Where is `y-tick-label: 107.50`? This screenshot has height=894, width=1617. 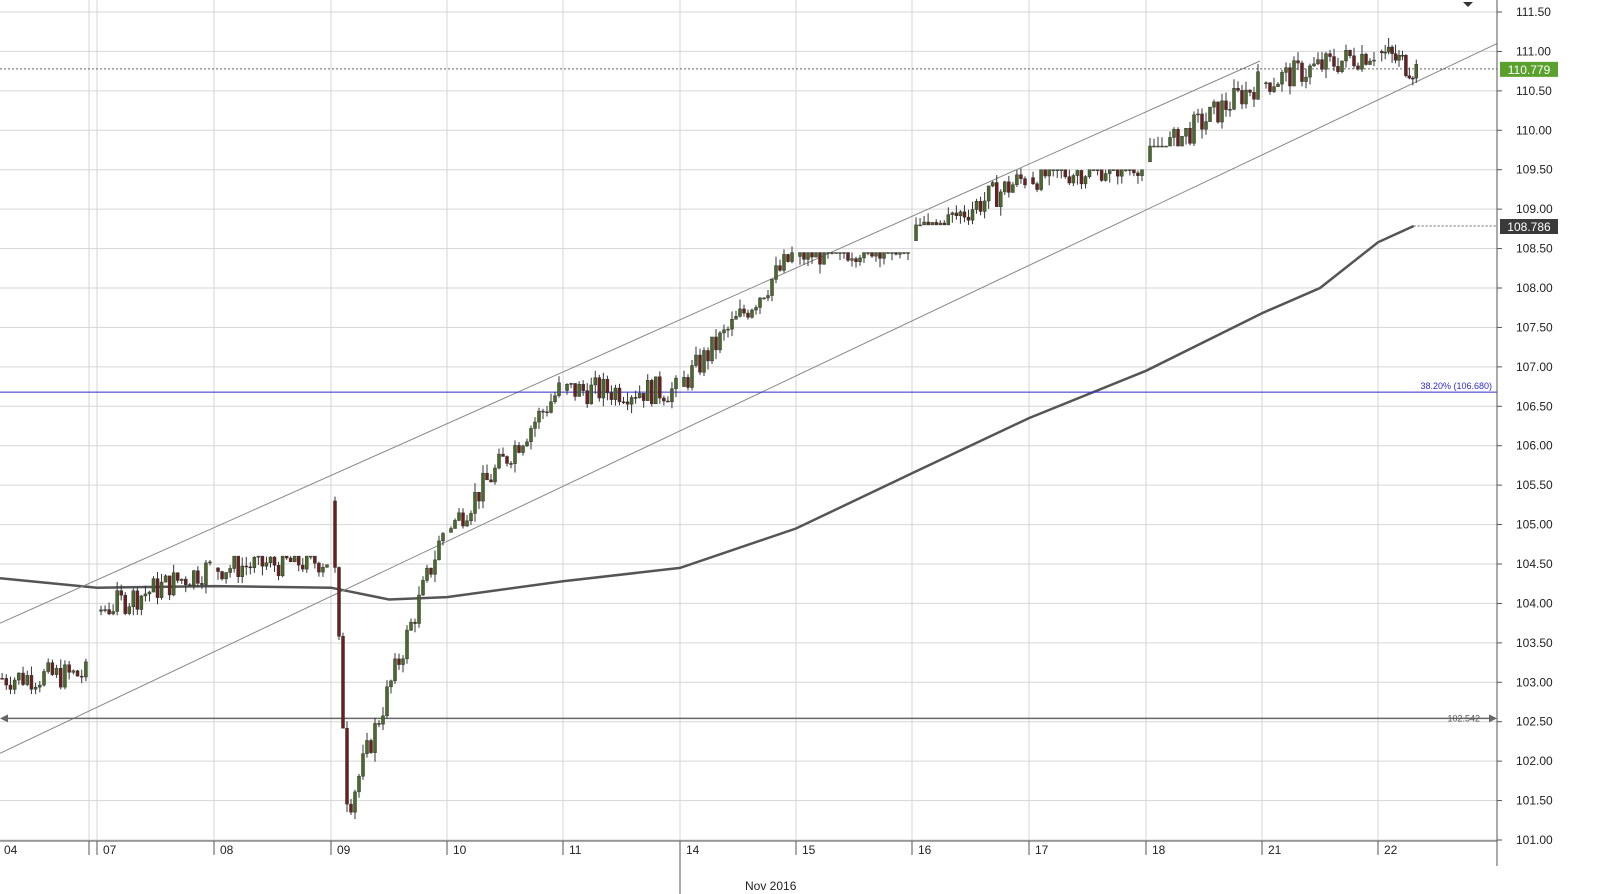
y-tick-label: 107.50 is located at coordinates (1534, 327).